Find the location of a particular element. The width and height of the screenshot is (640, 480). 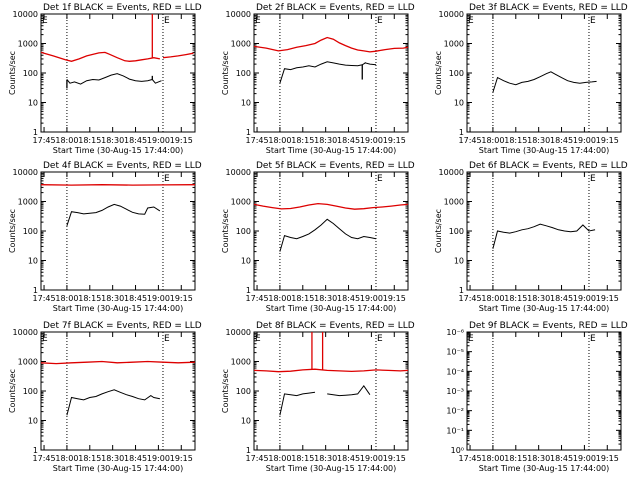

panel-6-y-tick-label: 10 is located at coordinates (459, 261).